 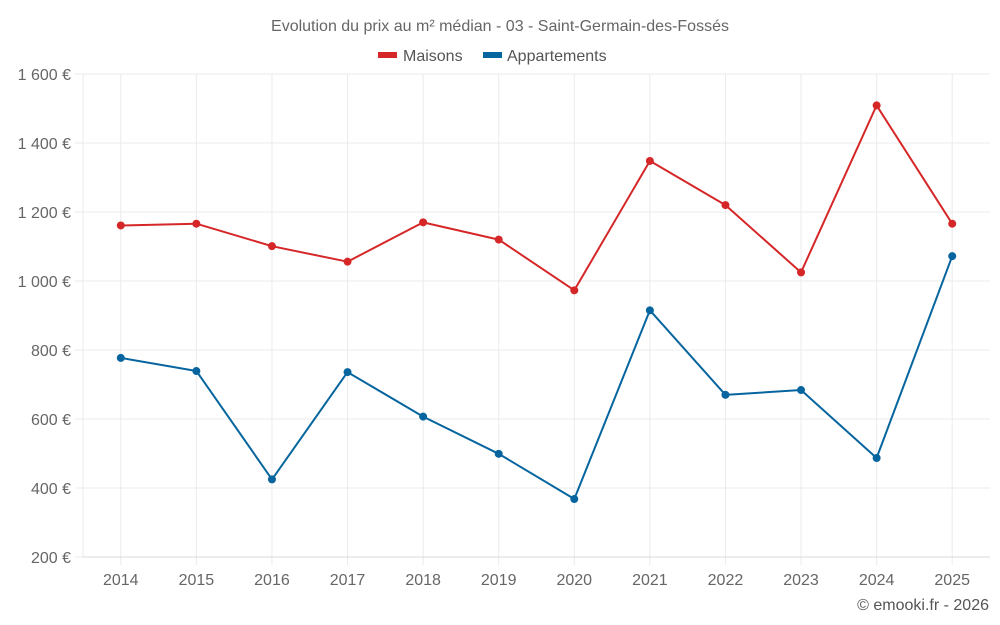 What do you see at coordinates (877, 580) in the screenshot?
I see `x-tick-label: 2024` at bounding box center [877, 580].